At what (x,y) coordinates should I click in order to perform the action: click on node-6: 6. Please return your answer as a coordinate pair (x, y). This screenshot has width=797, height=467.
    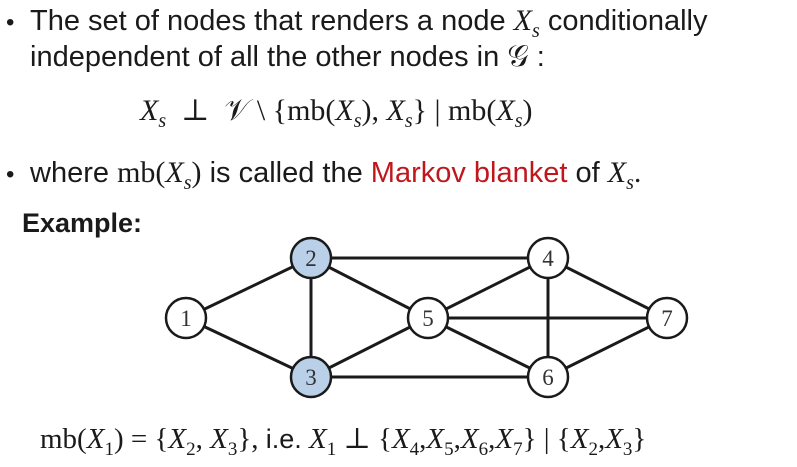
    Looking at the image, I should click on (548, 377).